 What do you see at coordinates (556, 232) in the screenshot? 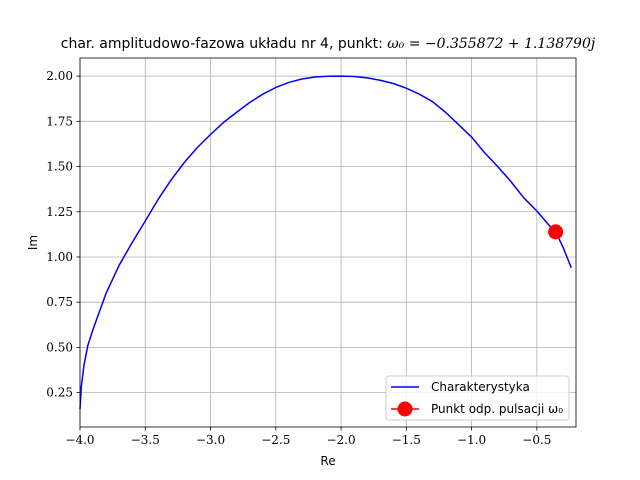
I see `marker-point` at bounding box center [556, 232].